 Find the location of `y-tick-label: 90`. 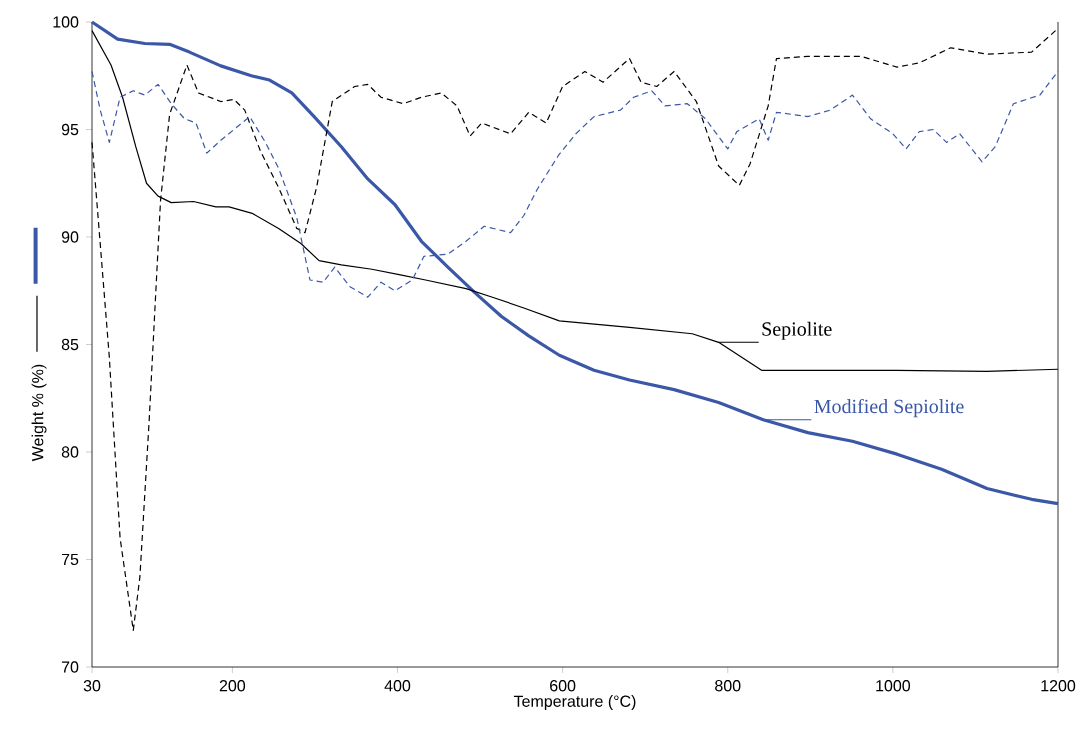

y-tick-label: 90 is located at coordinates (70, 237).